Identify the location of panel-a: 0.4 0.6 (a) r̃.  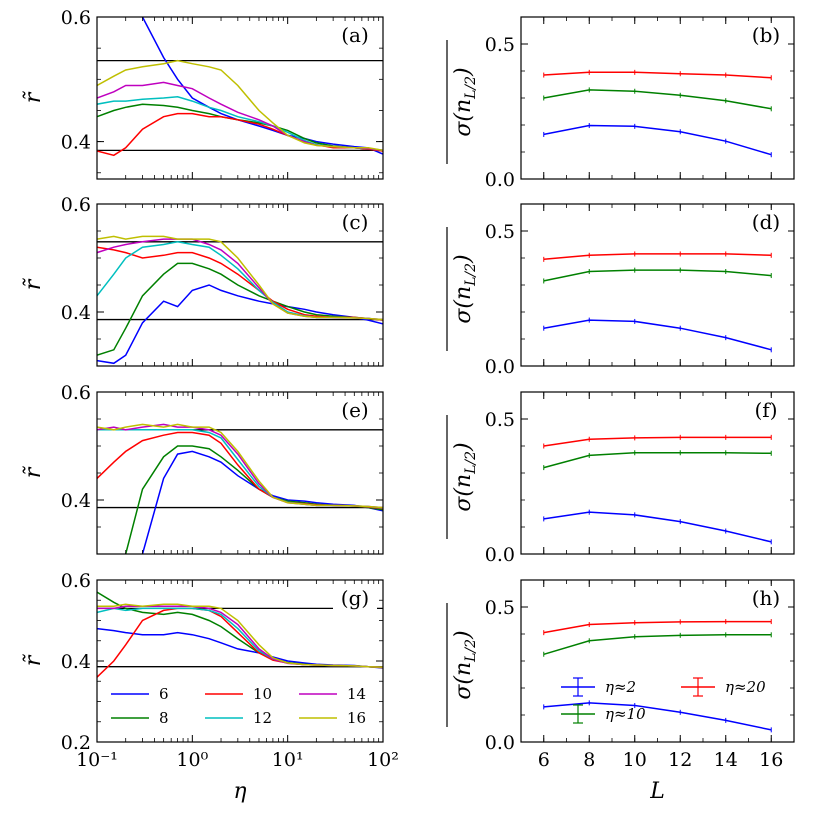
(202, 93).